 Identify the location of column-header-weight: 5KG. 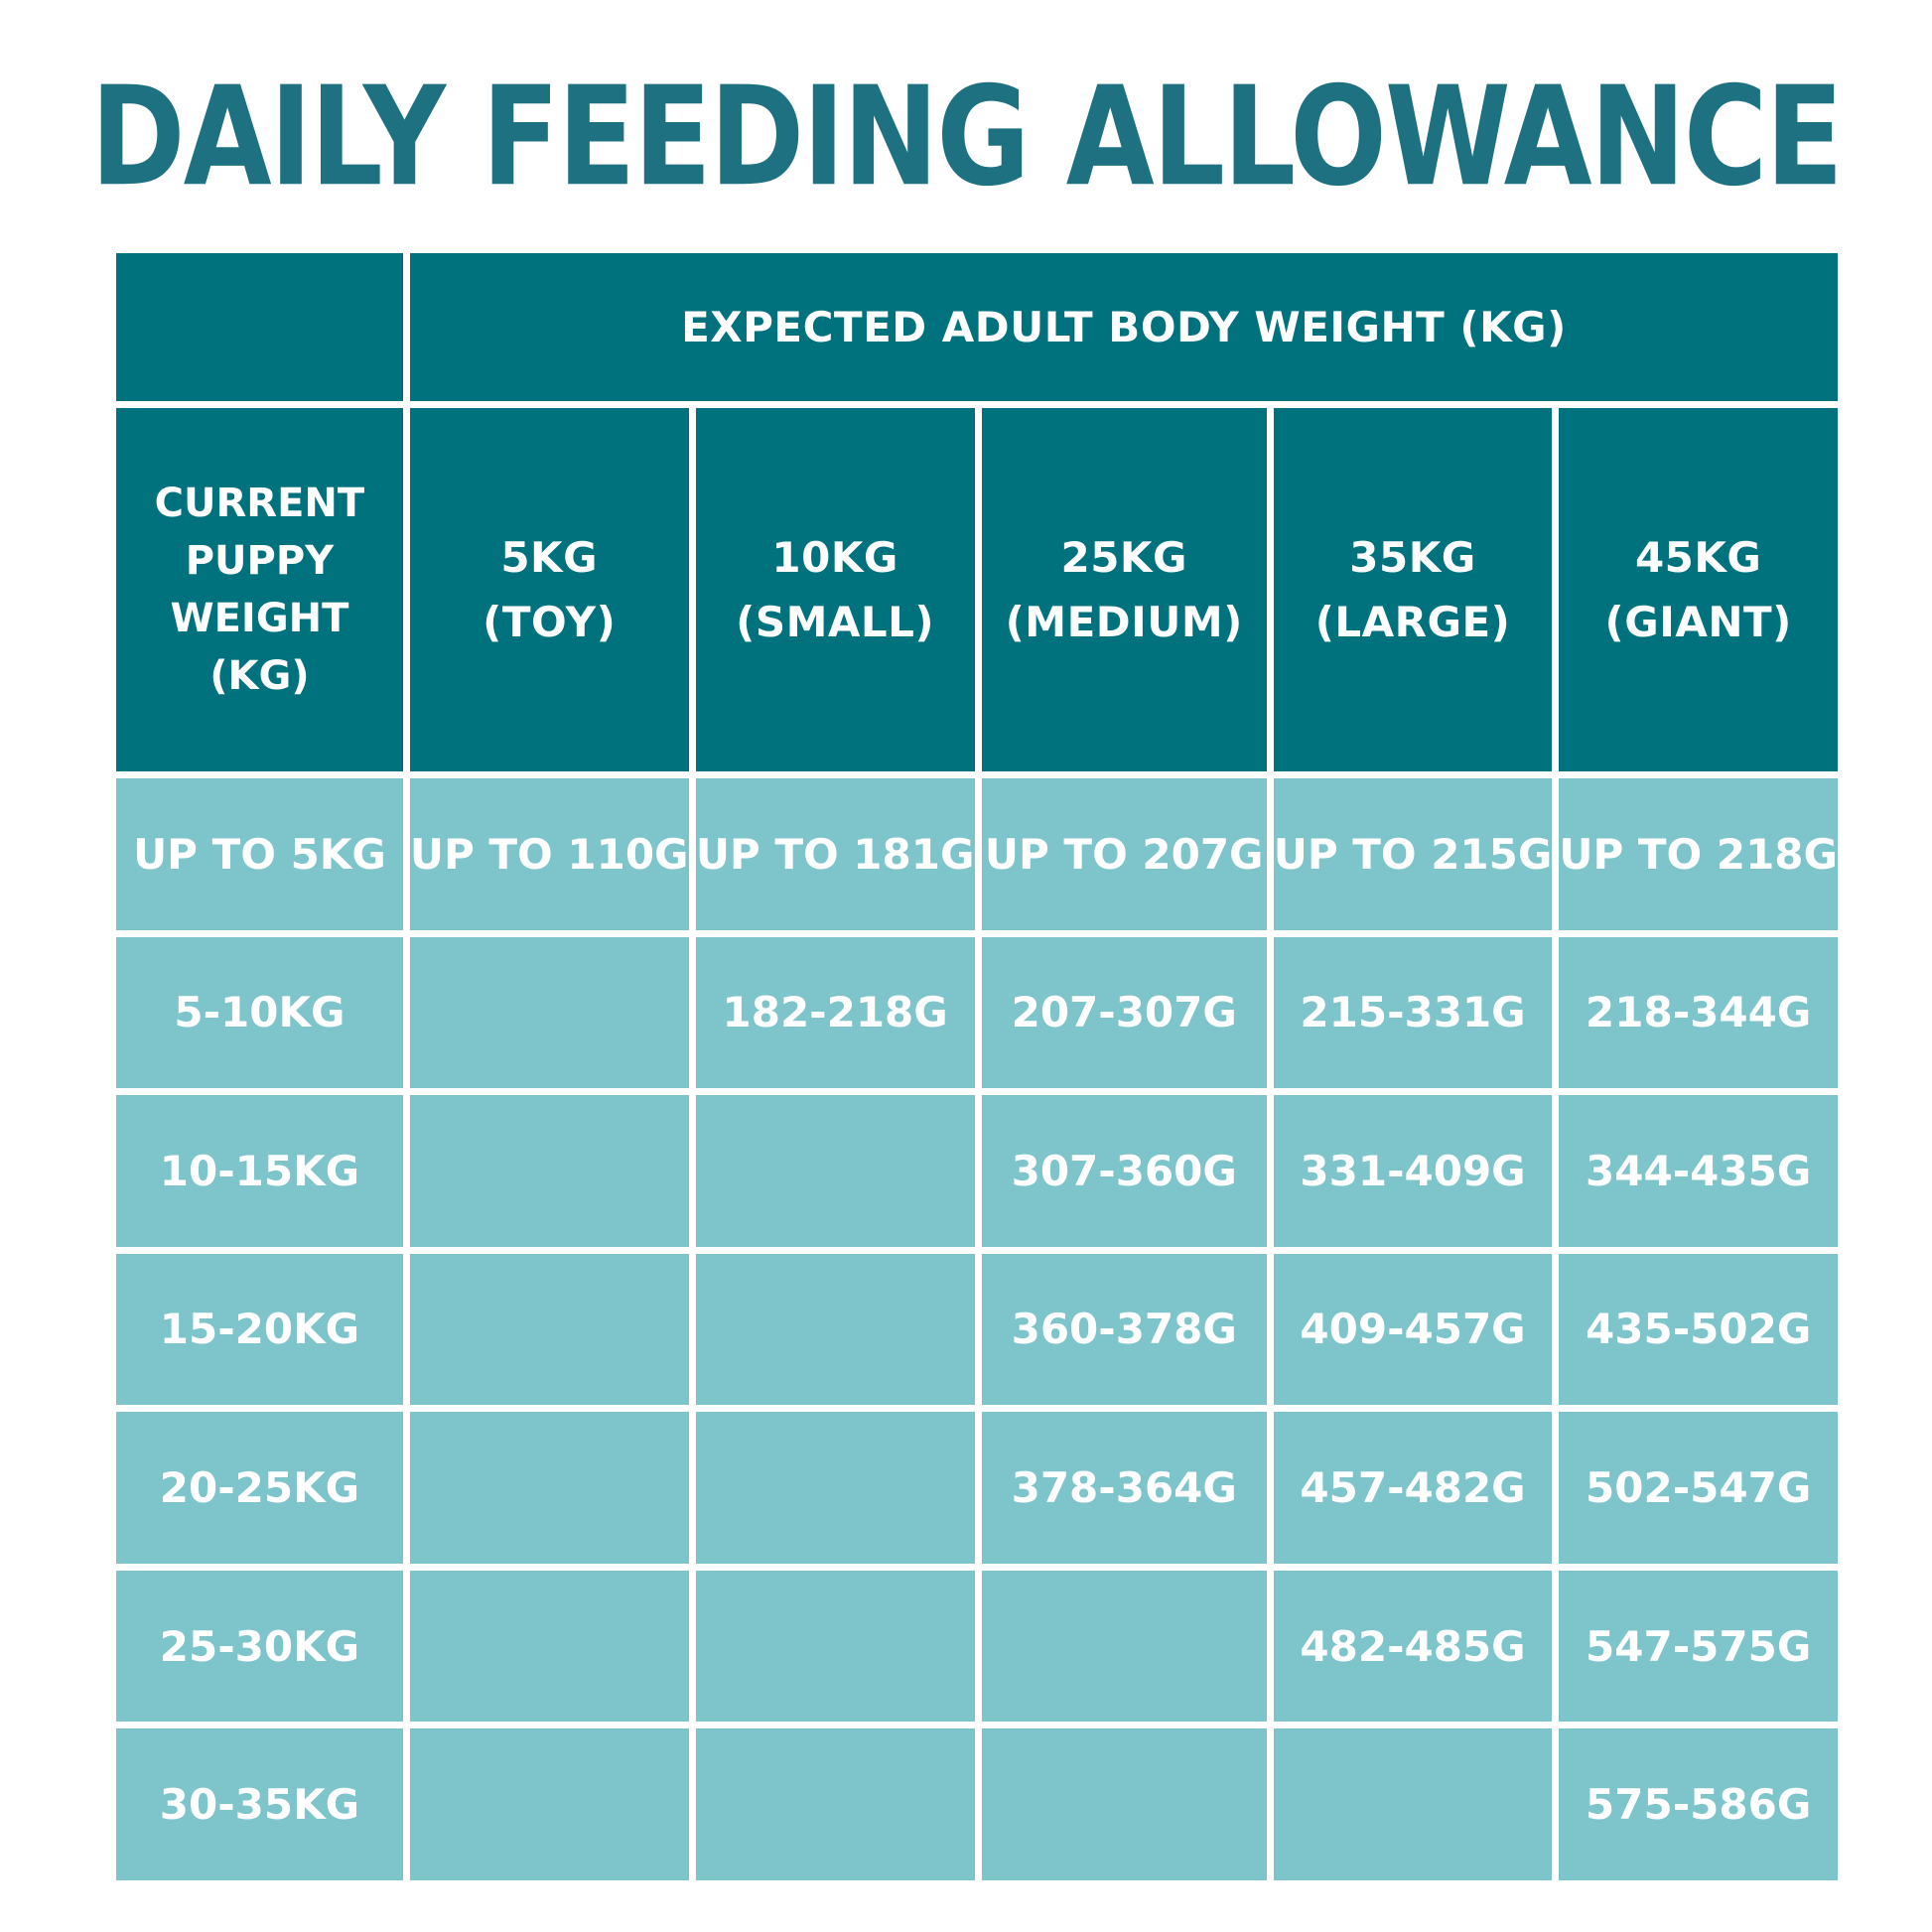
(549, 557).